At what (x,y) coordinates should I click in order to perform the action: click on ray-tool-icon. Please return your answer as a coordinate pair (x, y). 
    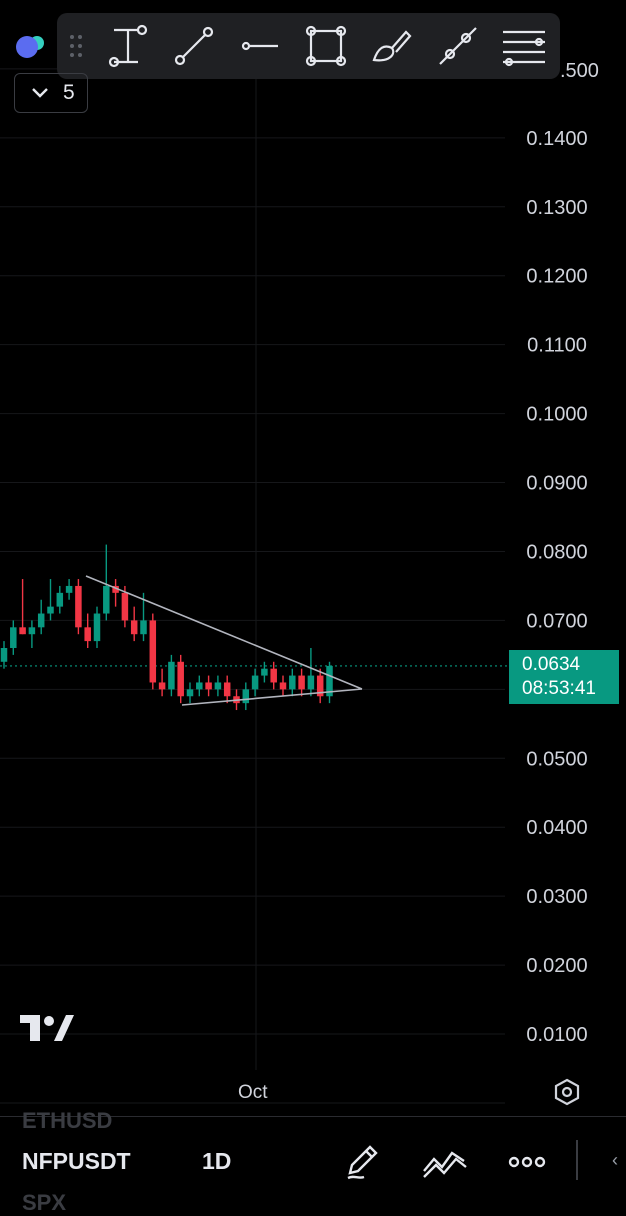
    Looking at the image, I should click on (458, 46).